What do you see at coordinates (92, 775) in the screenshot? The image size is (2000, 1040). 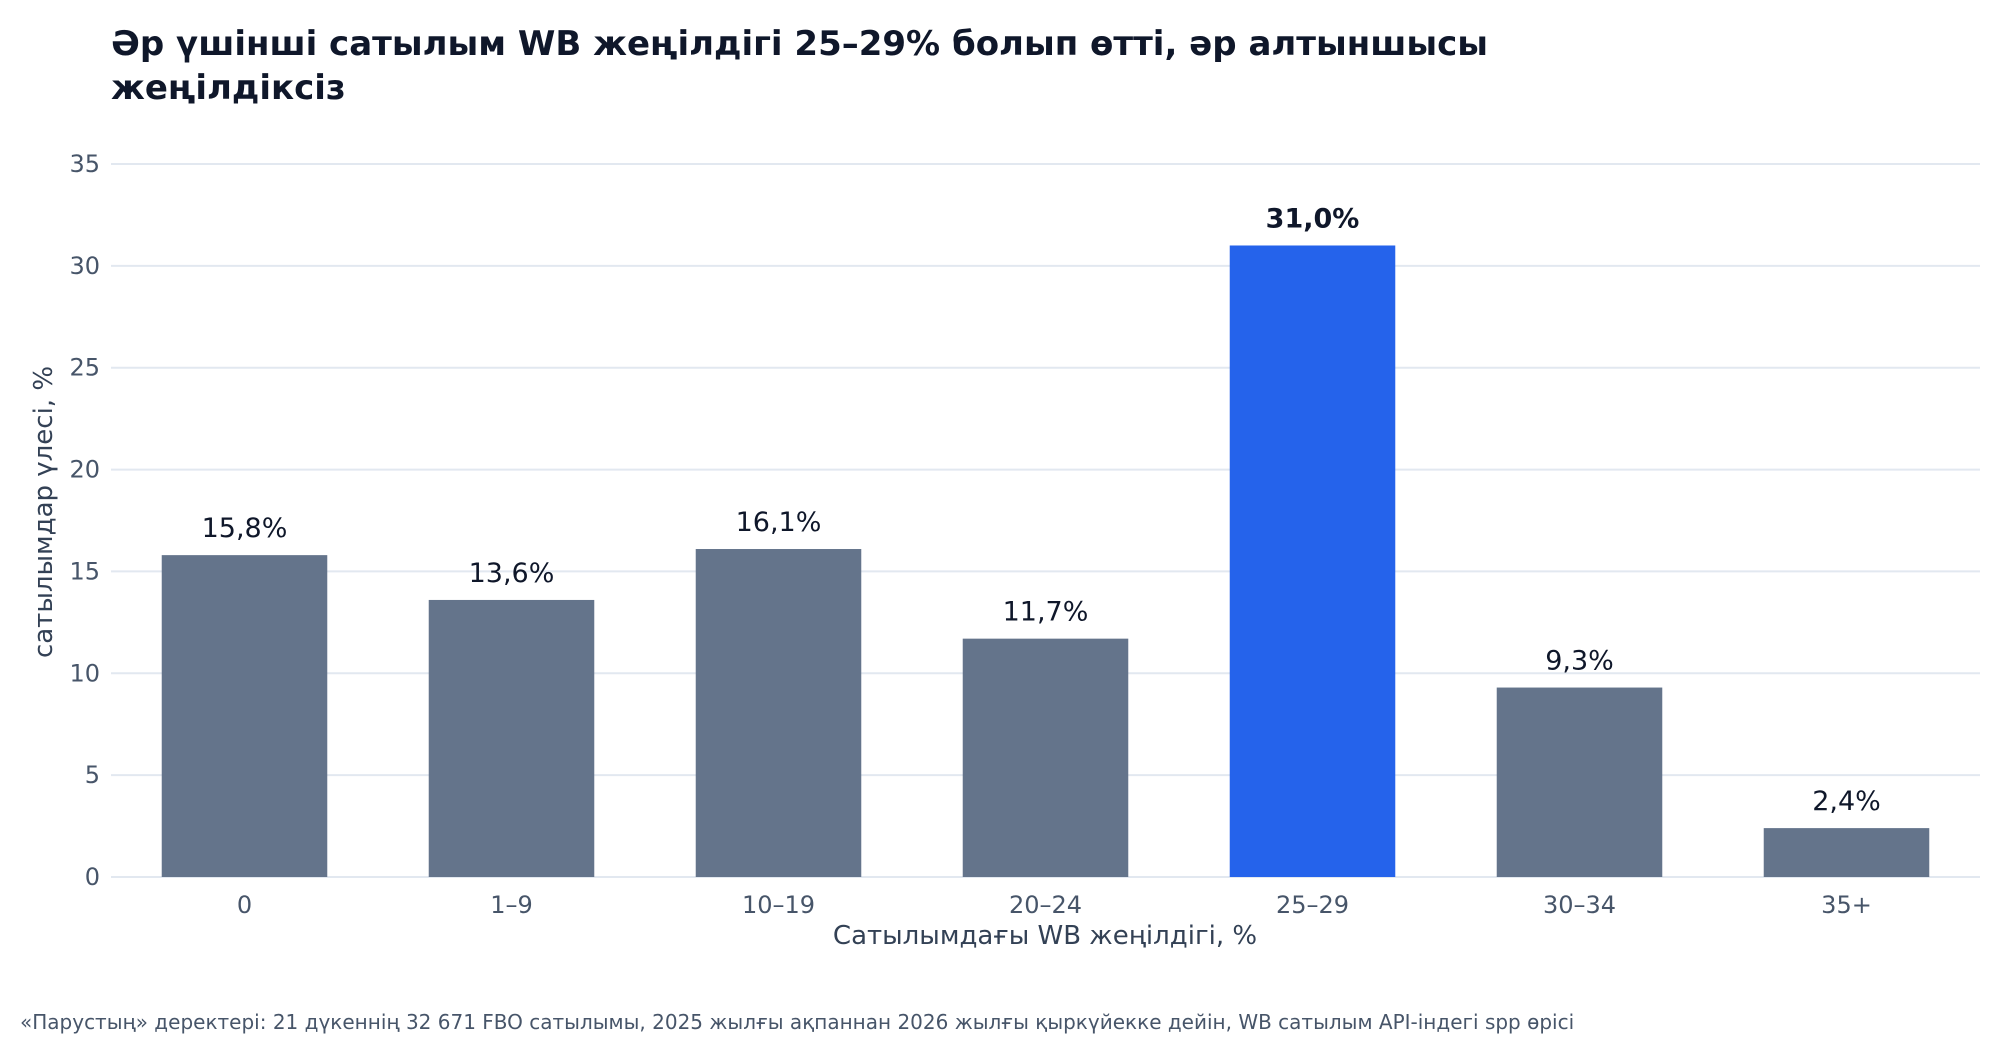 I see `y-tick-label: 5` at bounding box center [92, 775].